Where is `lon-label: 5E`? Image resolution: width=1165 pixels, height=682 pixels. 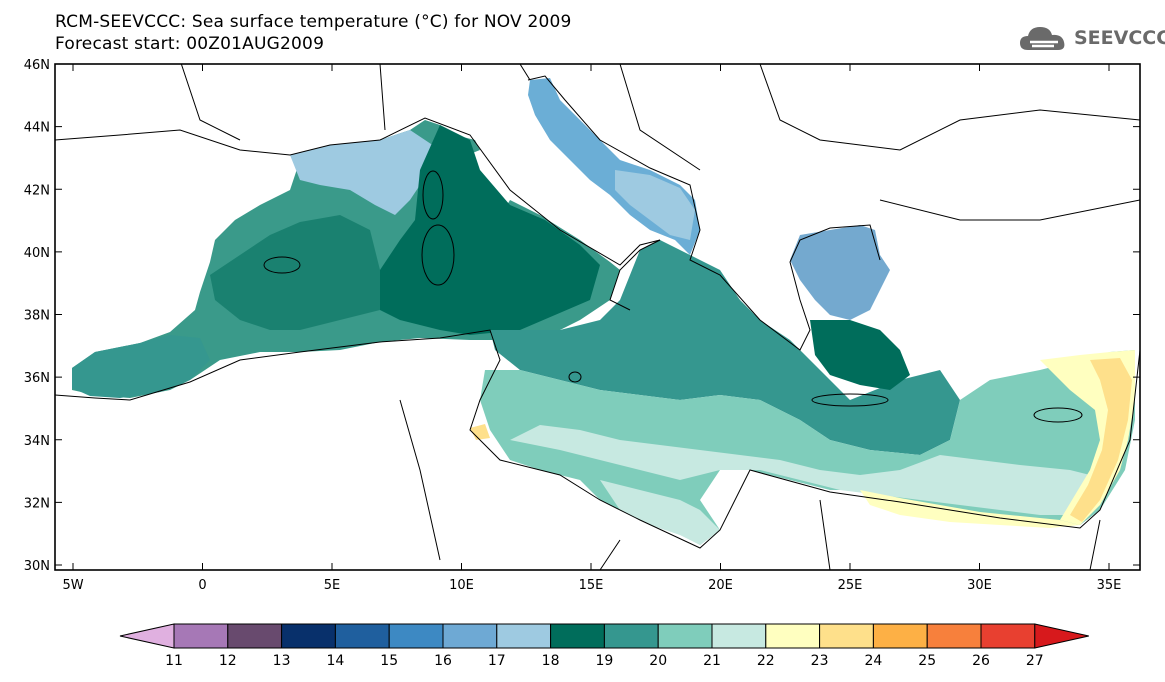 lon-label: 5E is located at coordinates (332, 585).